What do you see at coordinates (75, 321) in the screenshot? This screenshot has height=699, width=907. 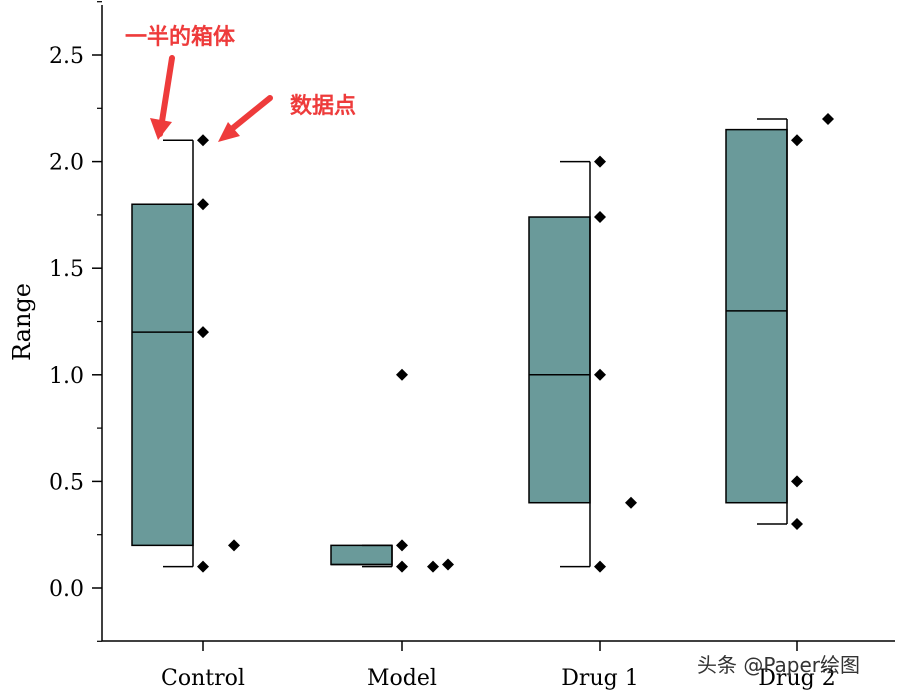 I see `y-ticks: 0.0 0.5 1.0 1.5 2.0 2.5` at bounding box center [75, 321].